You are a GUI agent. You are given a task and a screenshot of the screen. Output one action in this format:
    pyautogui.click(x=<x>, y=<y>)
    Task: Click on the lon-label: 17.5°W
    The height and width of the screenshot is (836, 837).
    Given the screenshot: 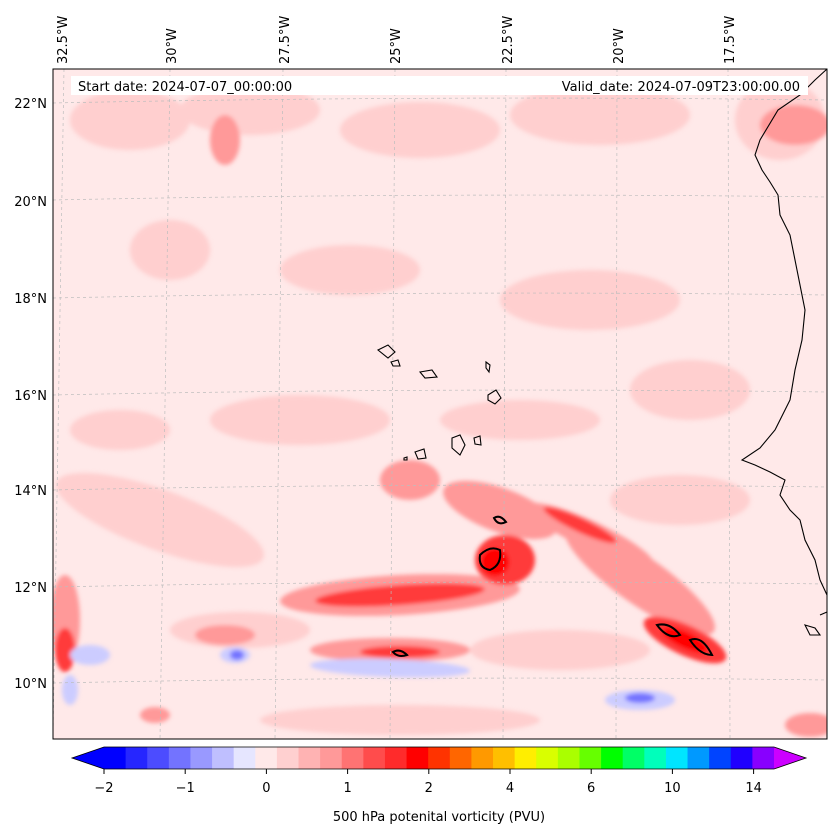 What is the action you would take?
    pyautogui.click(x=730, y=40)
    